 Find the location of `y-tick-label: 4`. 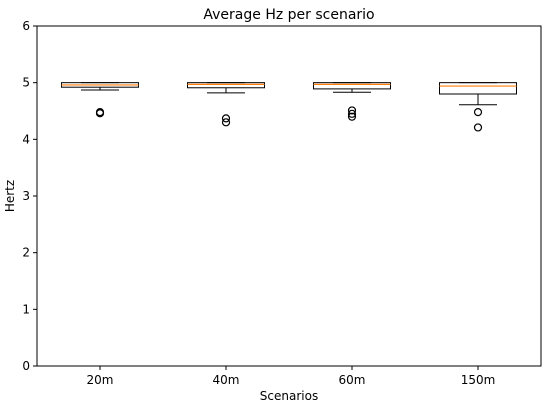

y-tick-label: 4 is located at coordinates (26, 139).